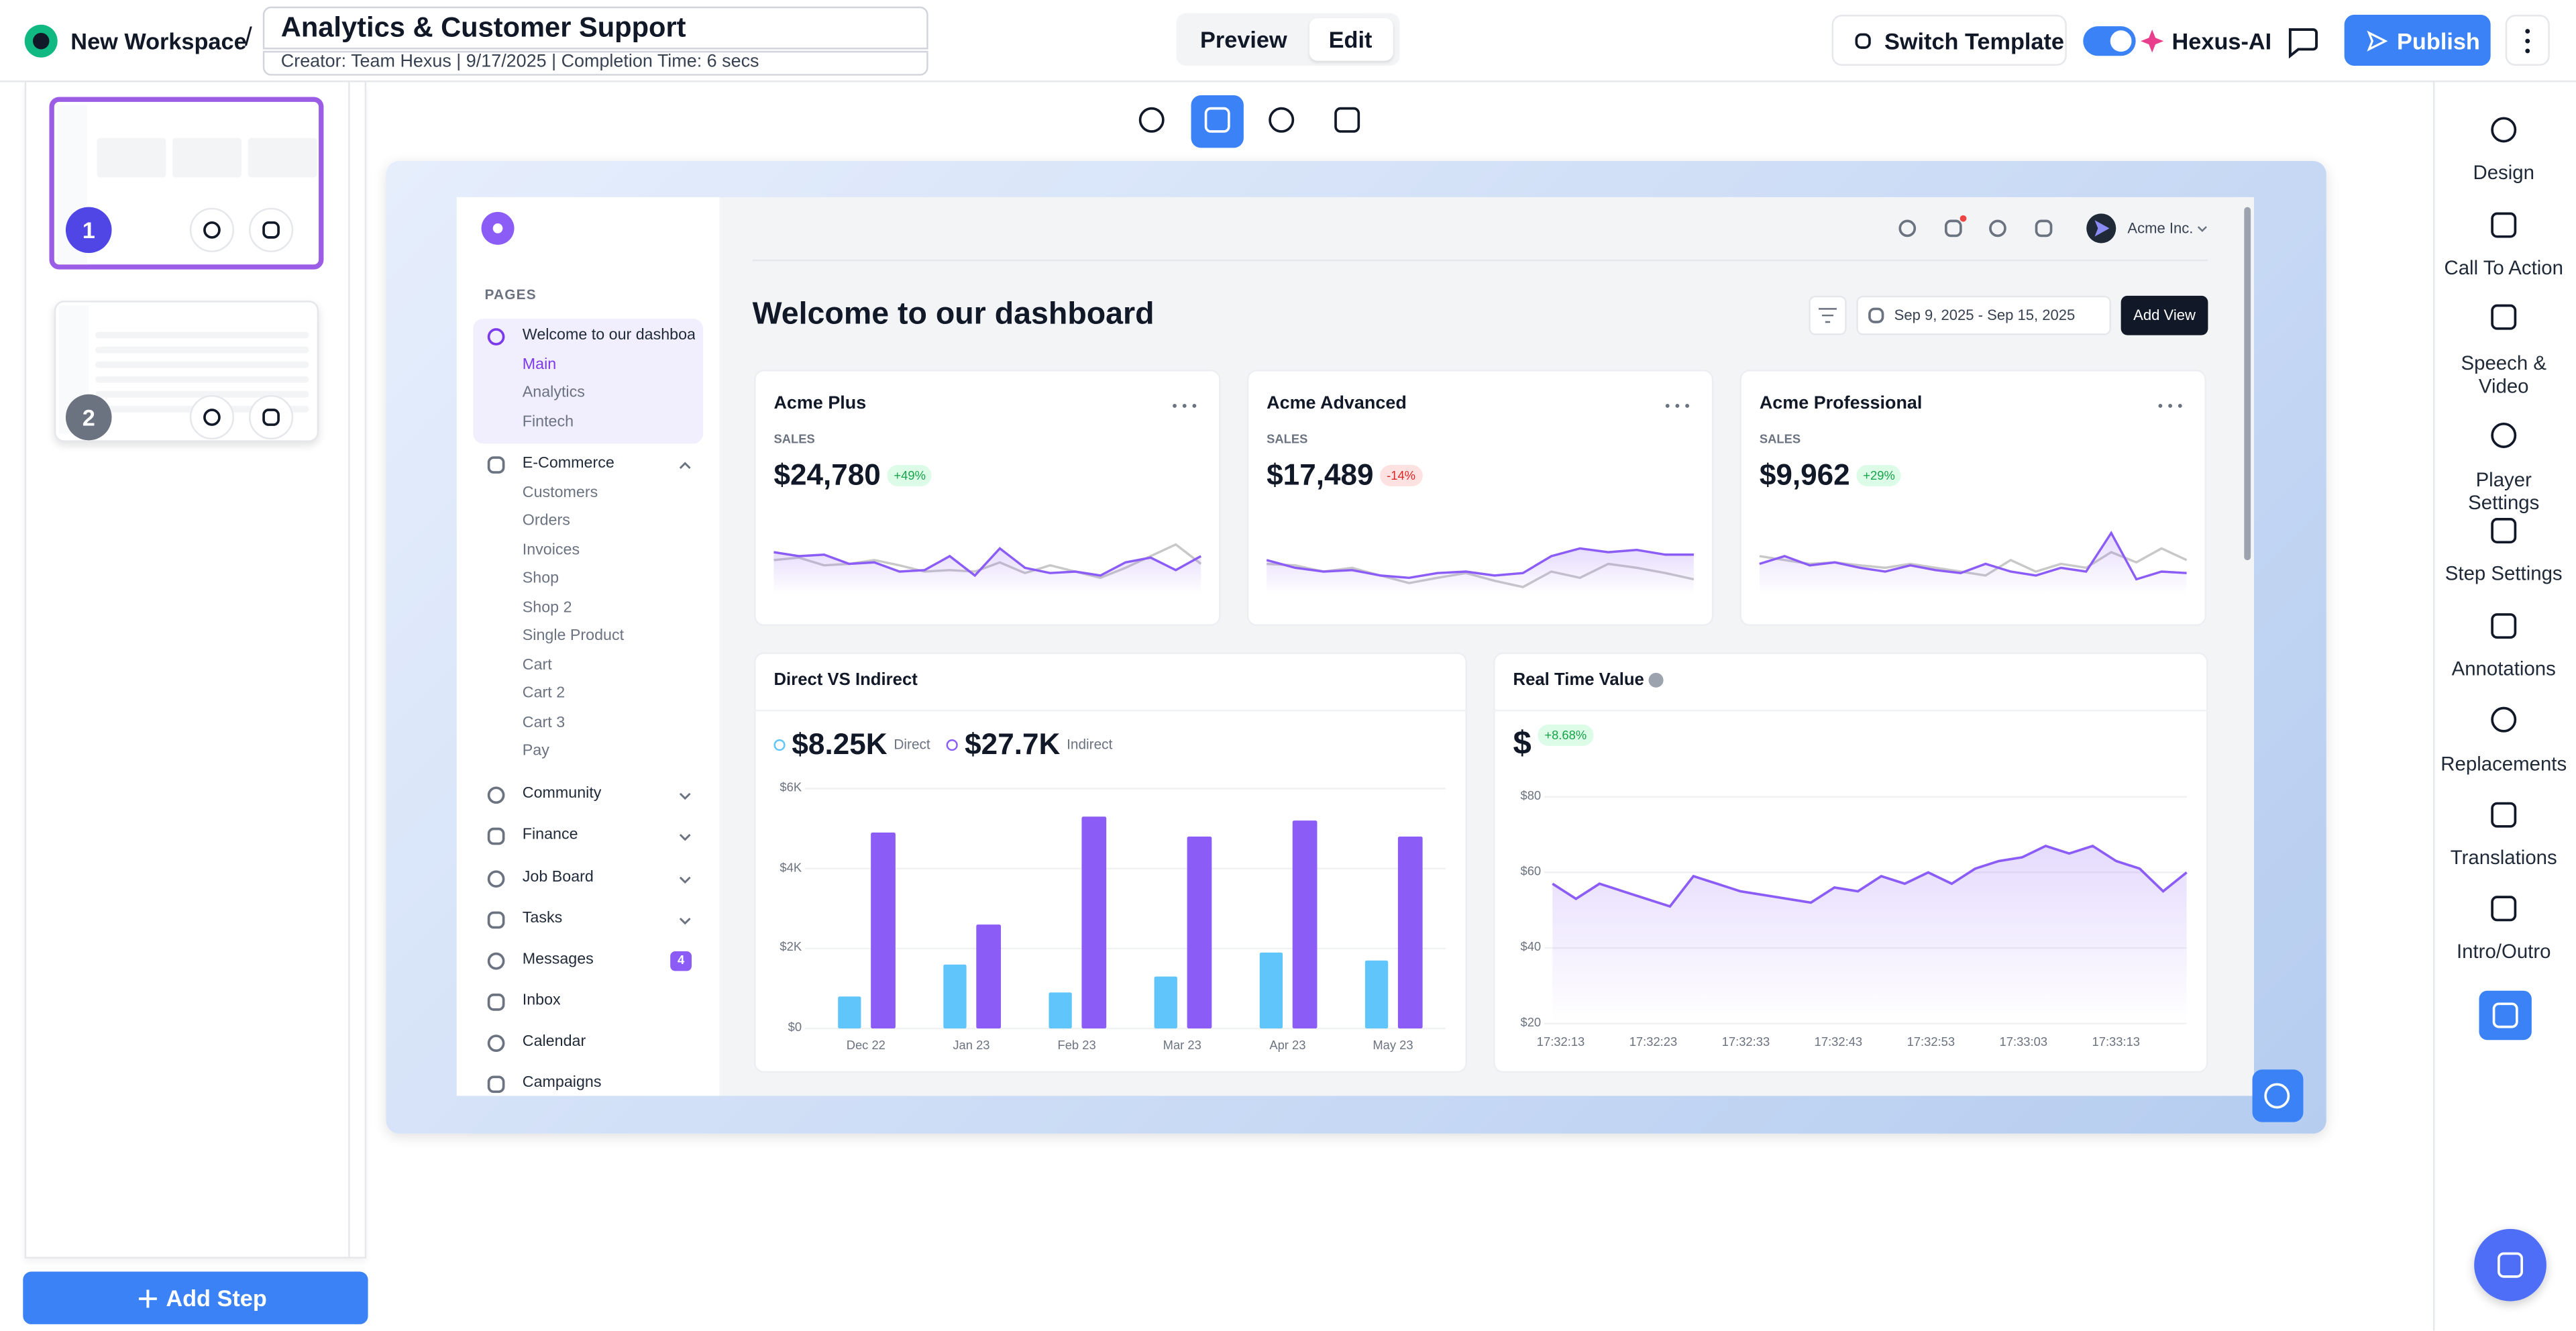 The width and height of the screenshot is (2576, 1331). I want to click on nav-item: Main, so click(539, 364).